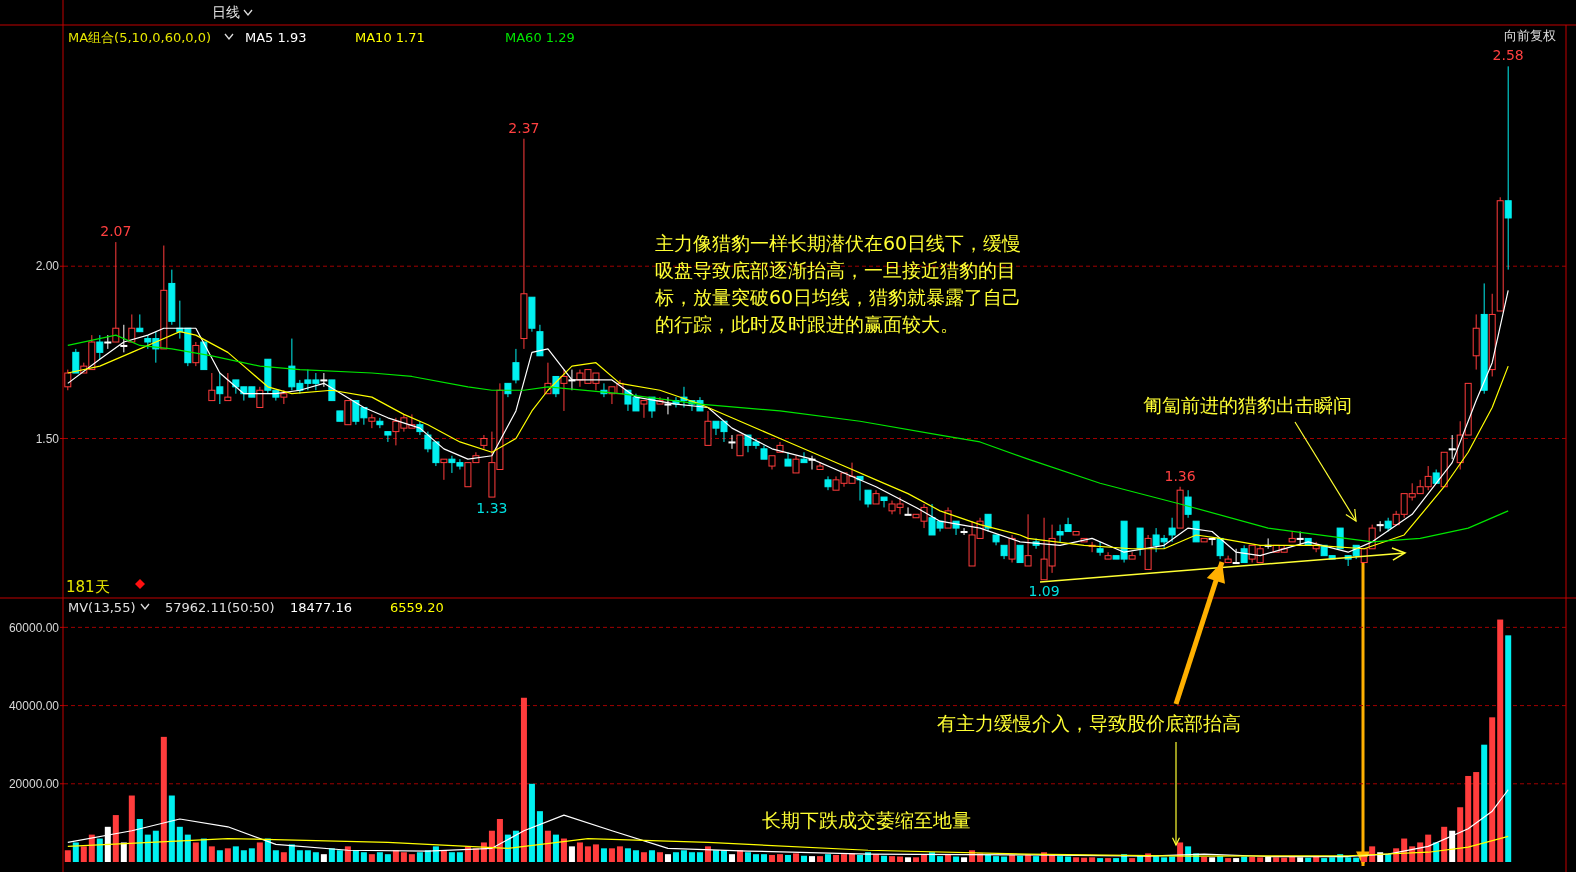  I want to click on y-tick-label: 1.50, so click(47, 438).